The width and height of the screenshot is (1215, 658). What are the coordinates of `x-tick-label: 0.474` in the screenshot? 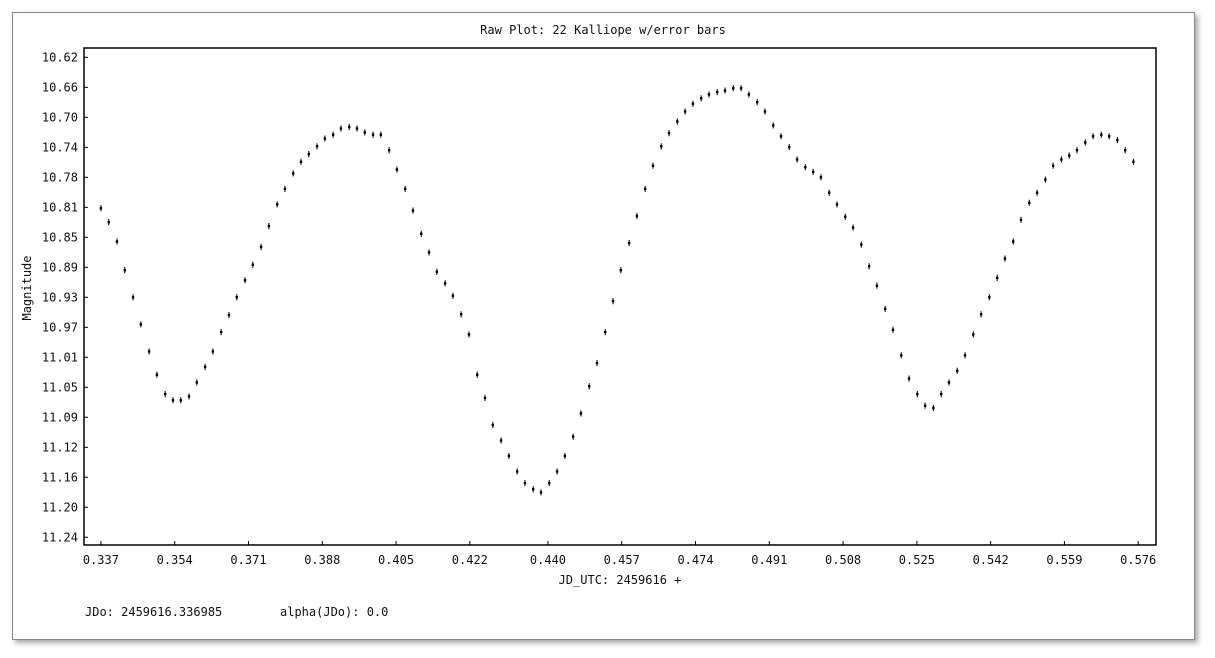 It's located at (695, 560).